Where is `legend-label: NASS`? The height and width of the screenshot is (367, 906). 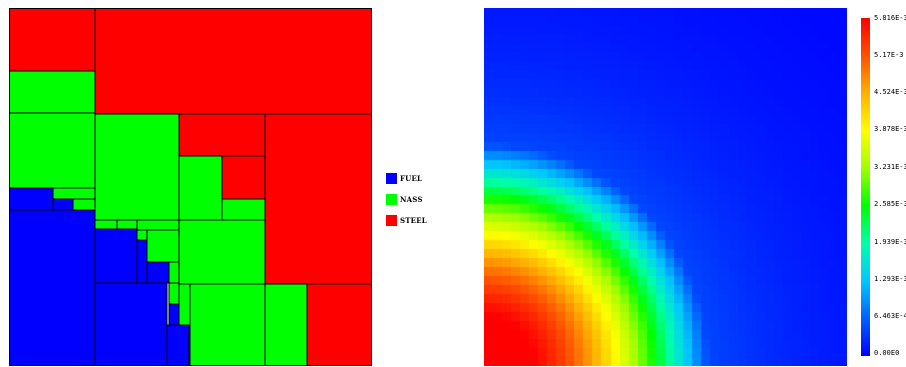
legend-label: NASS is located at coordinates (411, 199).